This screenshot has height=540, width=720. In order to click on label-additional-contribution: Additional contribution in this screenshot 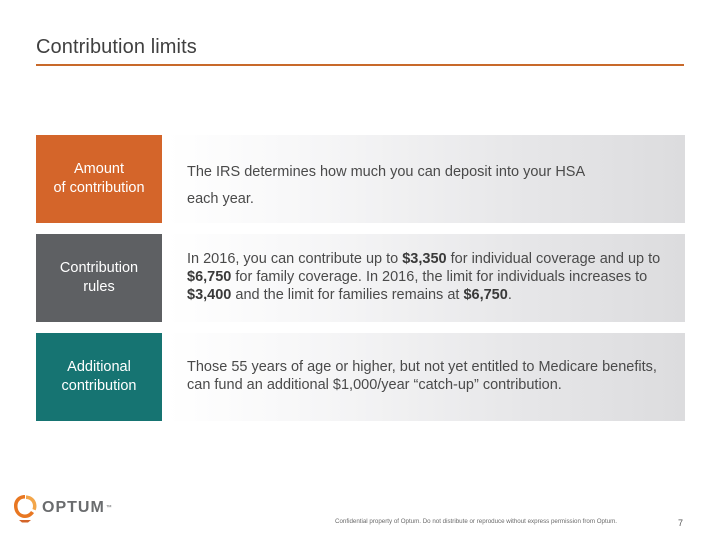, I will do `click(99, 377)`.